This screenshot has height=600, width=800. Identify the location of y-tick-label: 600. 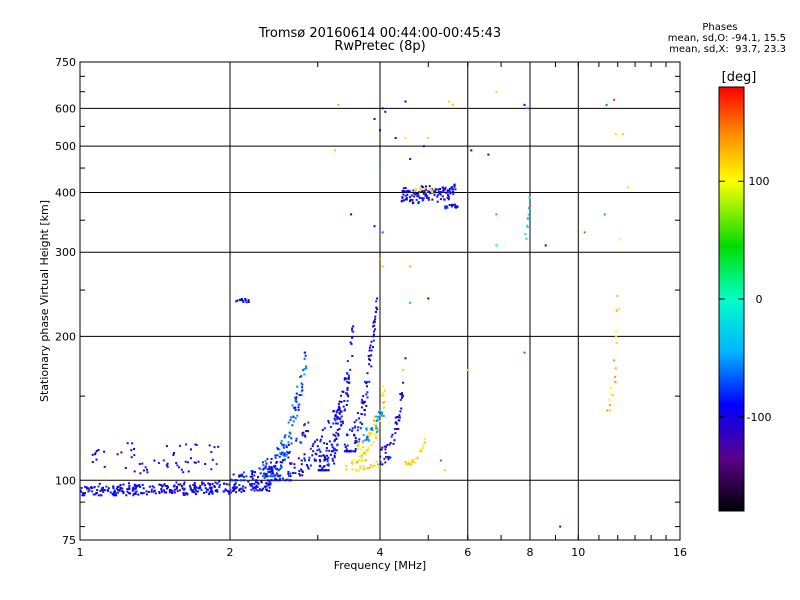
(65, 108).